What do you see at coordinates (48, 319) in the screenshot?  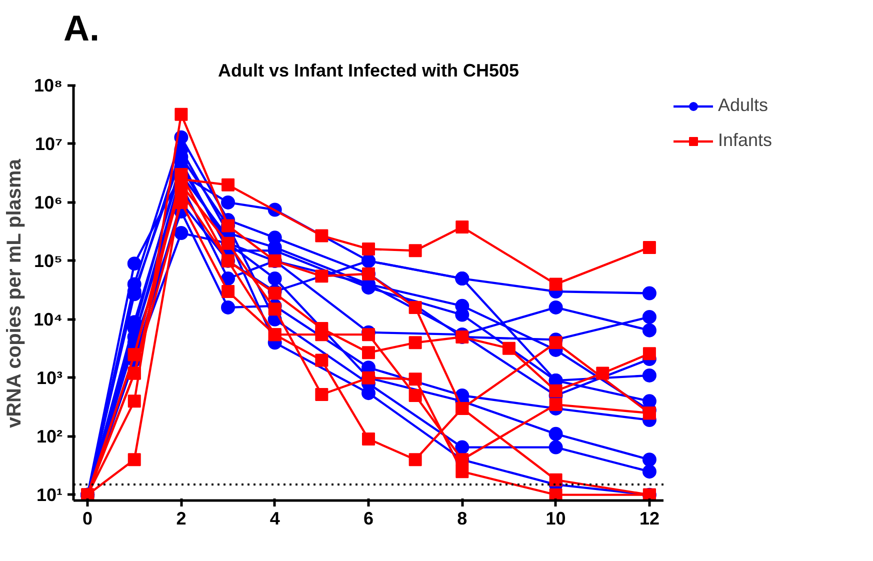 I see `y-tick-label: 10⁴` at bounding box center [48, 319].